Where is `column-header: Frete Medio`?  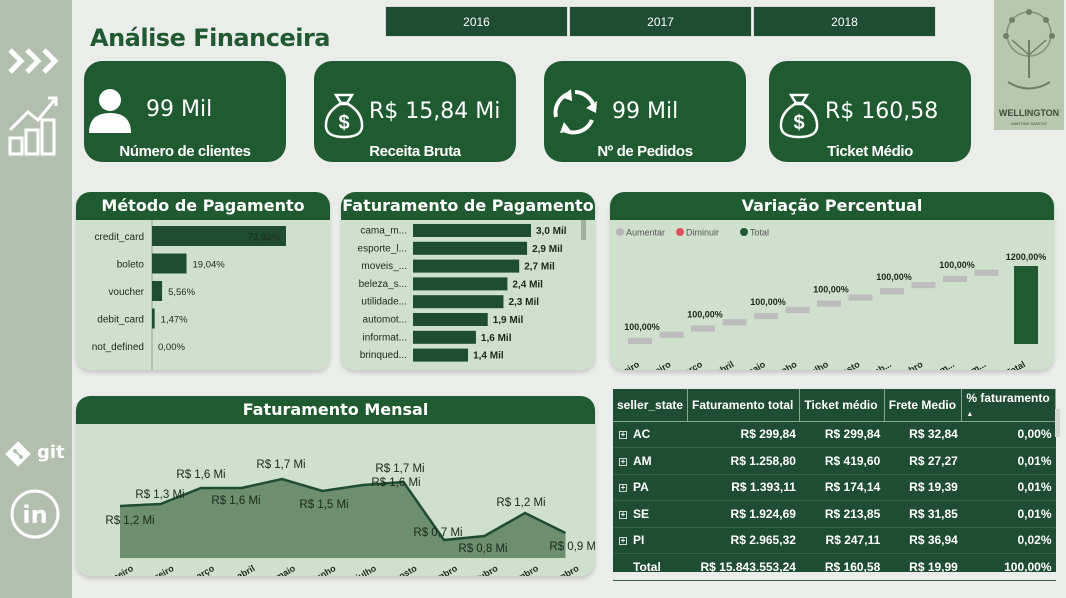
column-header: Frete Medio is located at coordinates (923, 405).